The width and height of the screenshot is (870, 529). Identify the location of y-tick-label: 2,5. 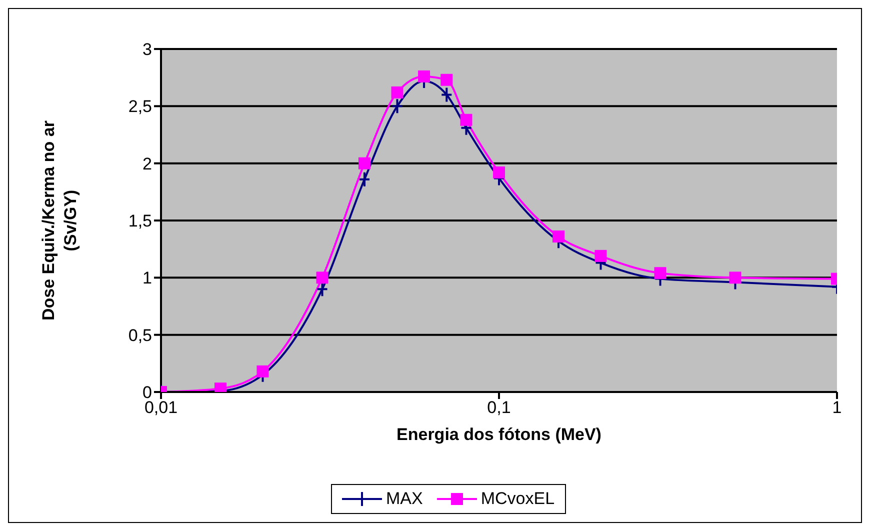
(140, 106).